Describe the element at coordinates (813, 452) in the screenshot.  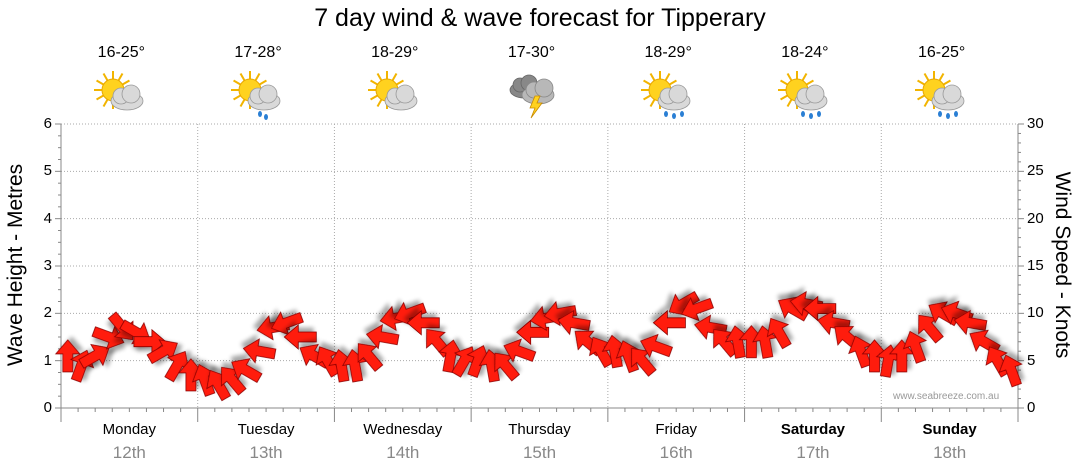
I see `day-date: 17th` at that location.